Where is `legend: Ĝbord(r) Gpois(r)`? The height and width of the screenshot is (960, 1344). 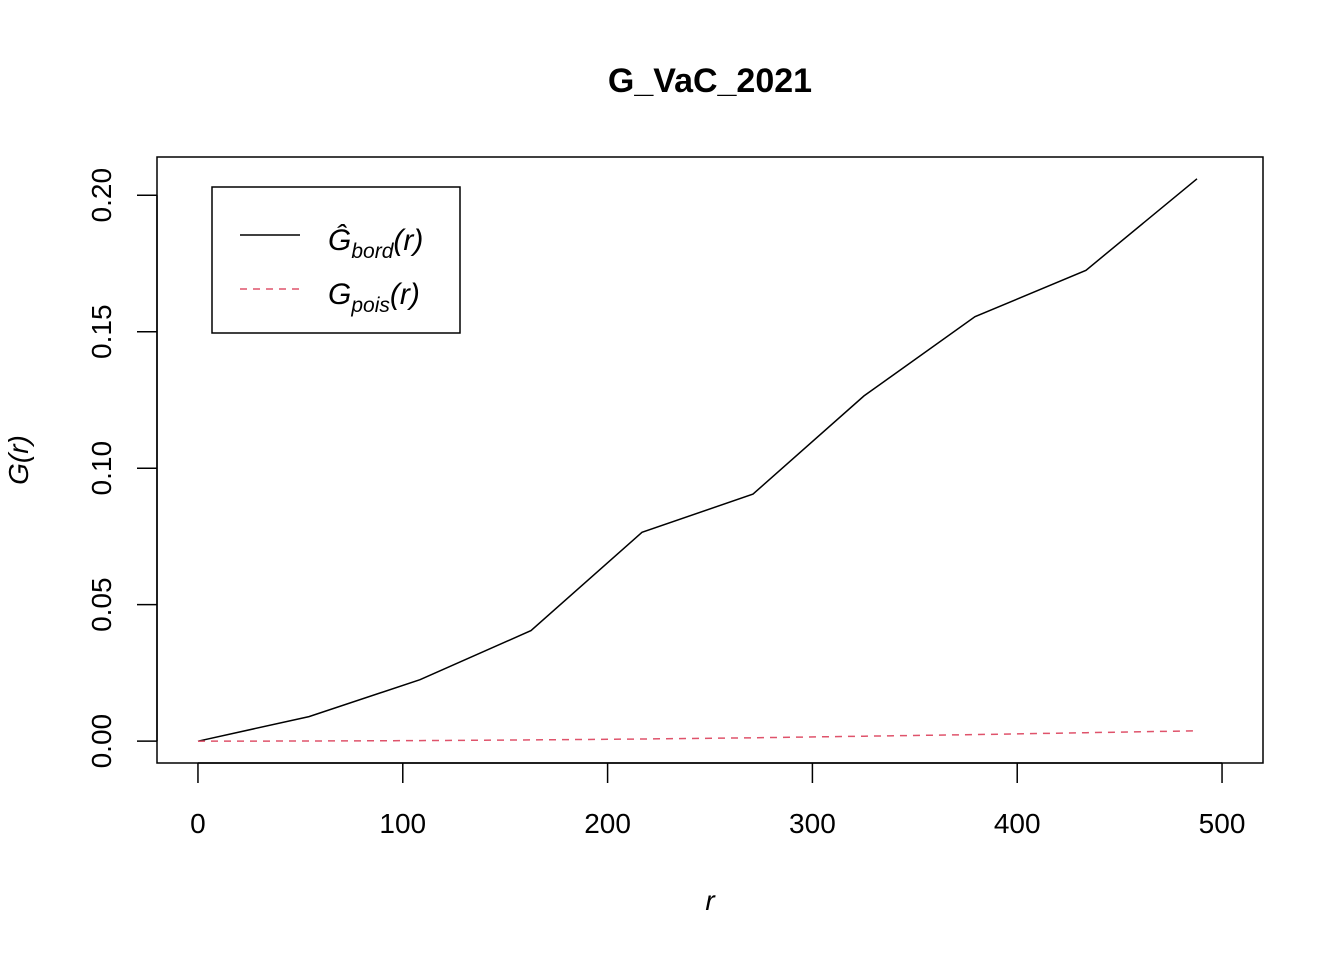
legend: Ĝbord(r) Gpois(r) is located at coordinates (336, 260).